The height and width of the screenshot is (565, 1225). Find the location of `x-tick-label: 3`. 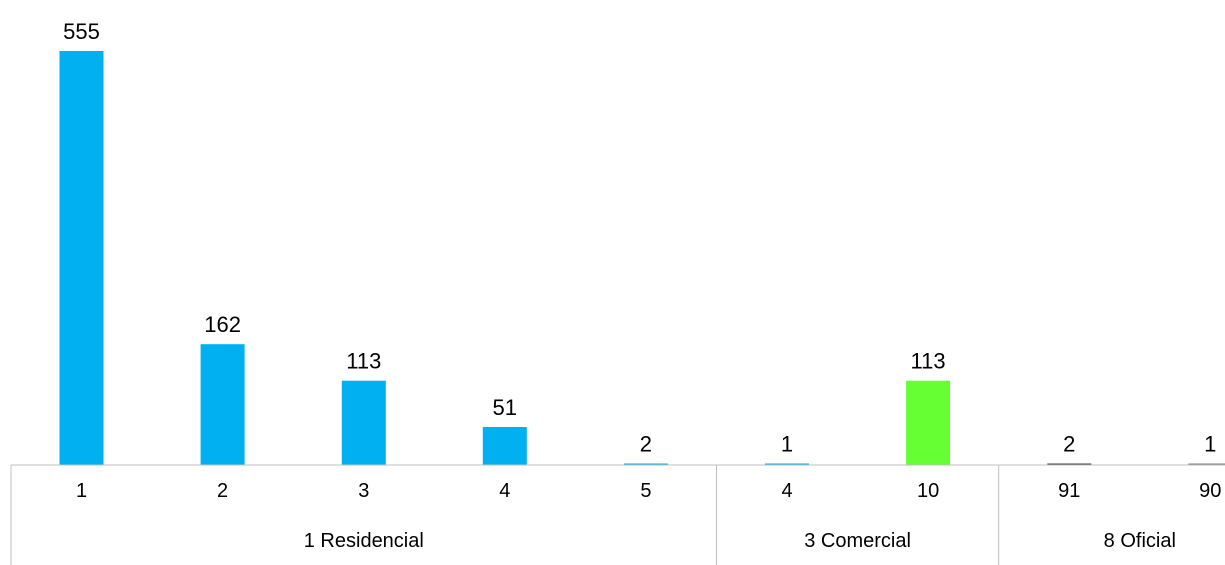

x-tick-label: 3 is located at coordinates (363, 491).